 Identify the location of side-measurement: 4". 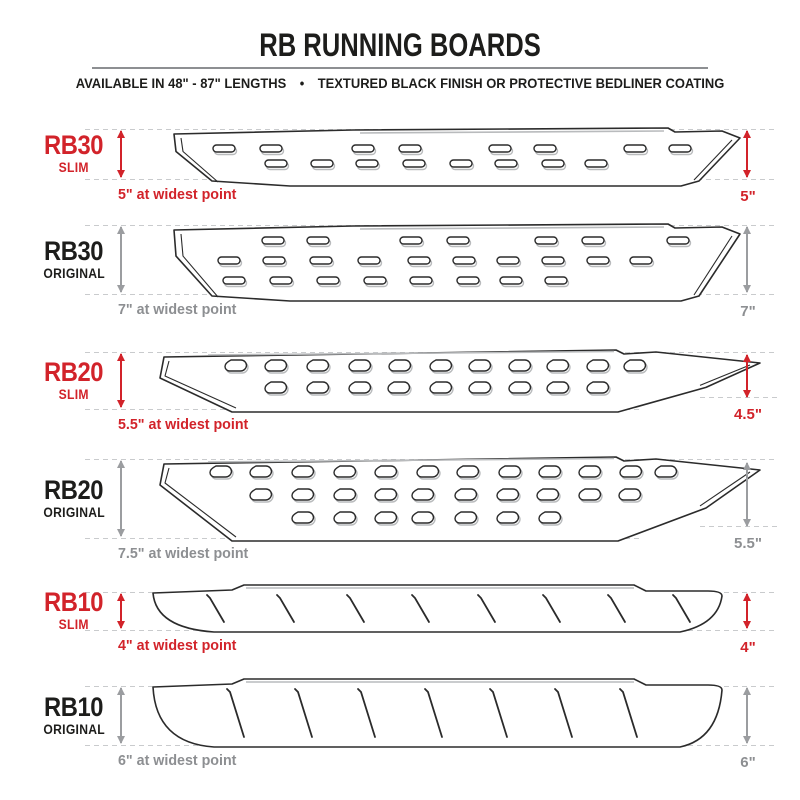
(748, 647).